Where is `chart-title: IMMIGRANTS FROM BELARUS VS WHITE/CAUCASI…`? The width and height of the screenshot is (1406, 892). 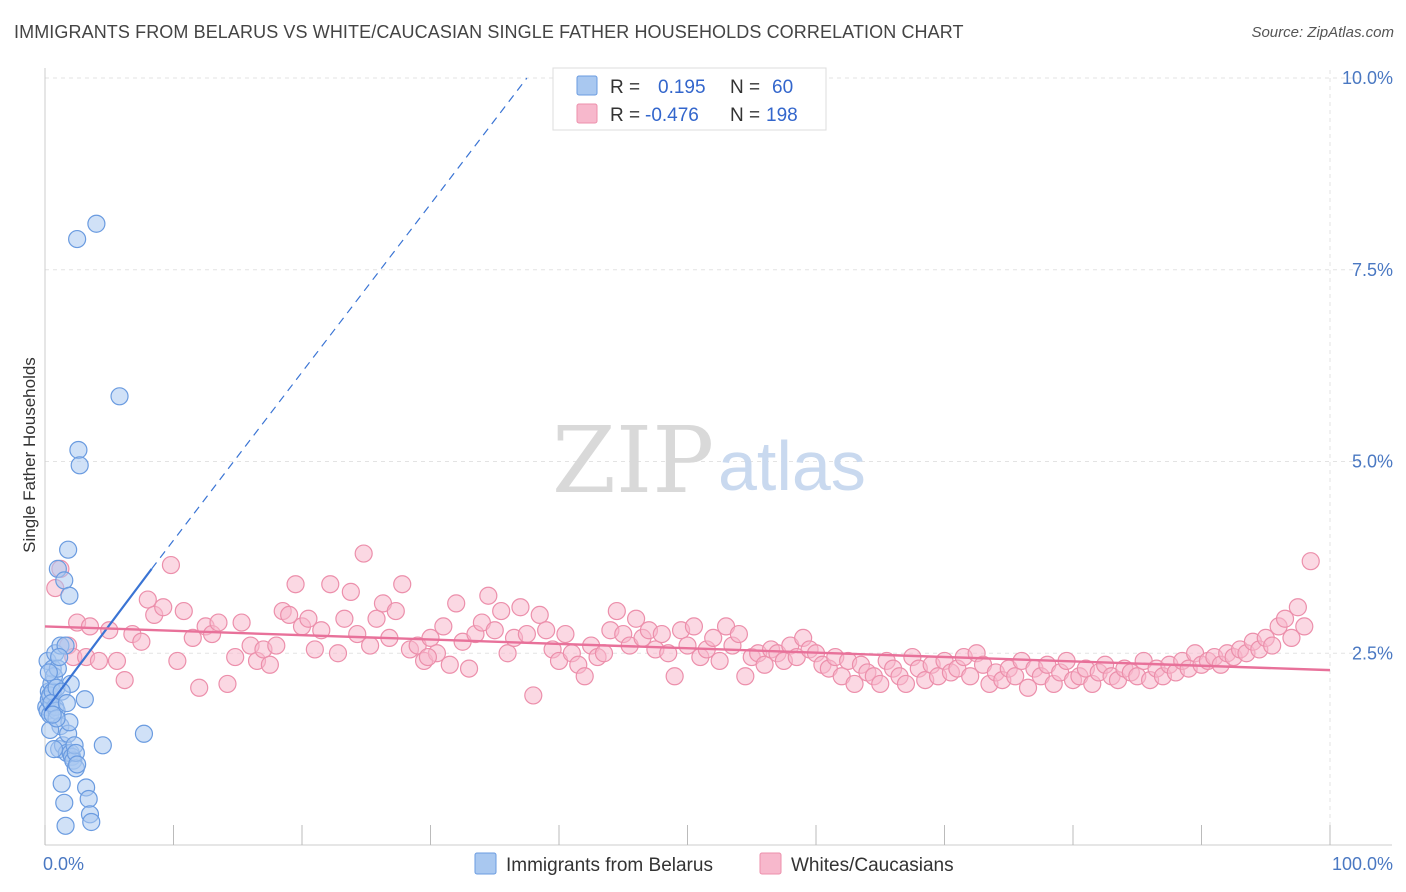
chart-title: IMMIGRANTS FROM BELARUS VS WHITE/CAUCASI… is located at coordinates (489, 32).